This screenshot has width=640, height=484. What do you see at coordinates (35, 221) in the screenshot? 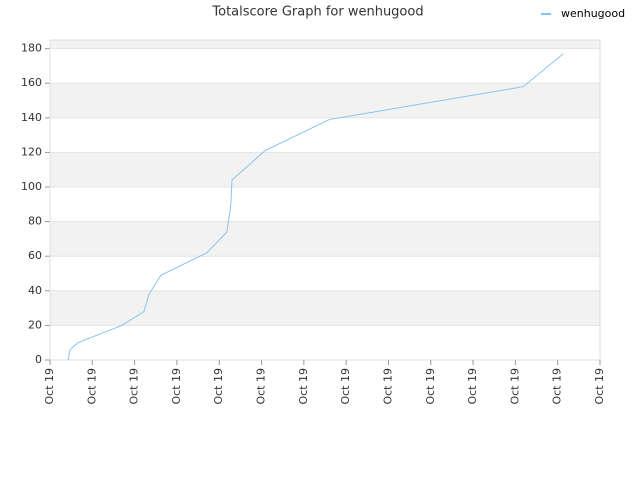
I see `y-tick-label: 80` at bounding box center [35, 221].